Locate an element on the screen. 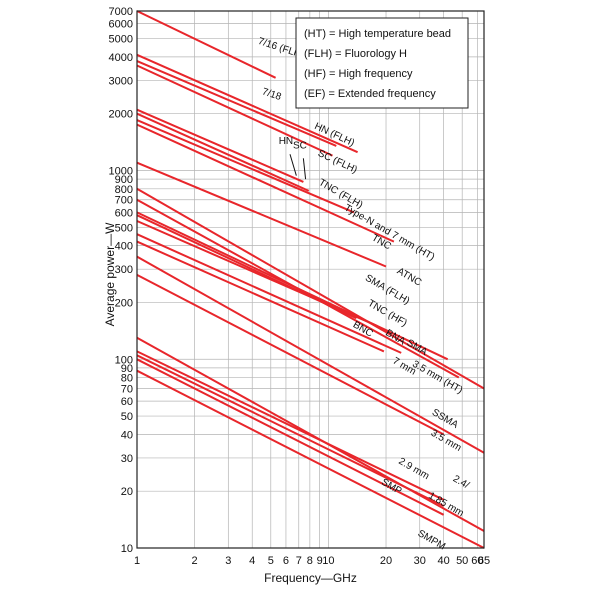 This screenshot has height=592, width=595. x-tick-label: 50 is located at coordinates (462, 561).